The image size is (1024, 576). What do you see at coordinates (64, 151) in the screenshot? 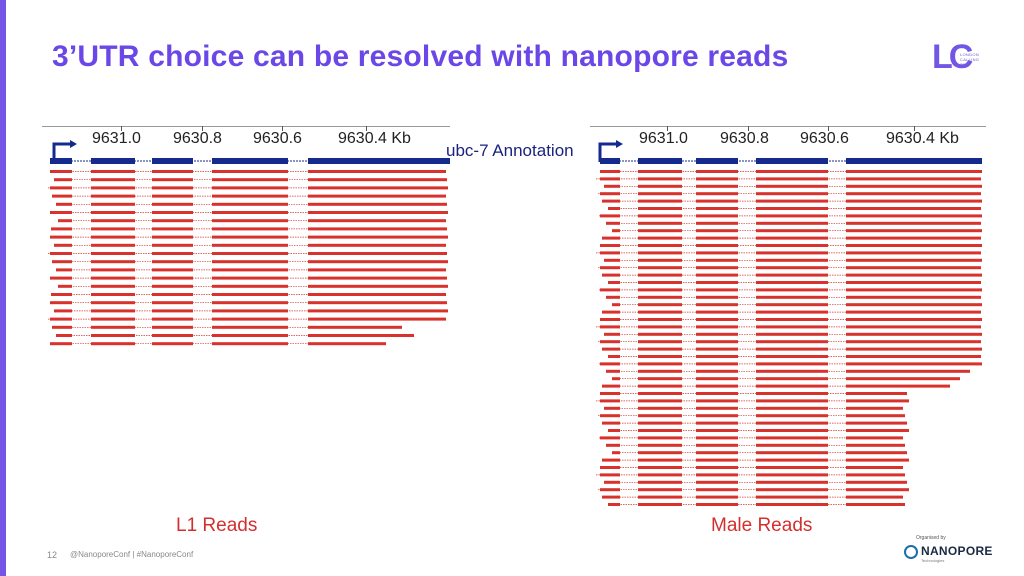
I see `tss-arrow-icon` at bounding box center [64, 151].